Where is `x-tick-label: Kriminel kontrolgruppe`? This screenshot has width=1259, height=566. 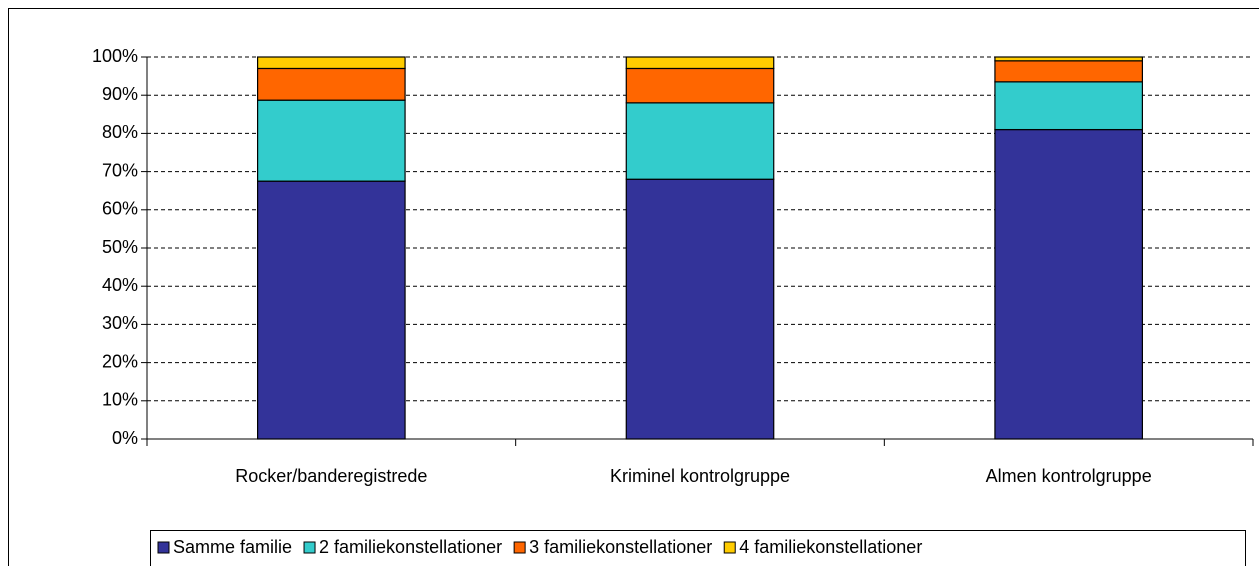 x-tick-label: Kriminel kontrolgruppe is located at coordinates (700, 476).